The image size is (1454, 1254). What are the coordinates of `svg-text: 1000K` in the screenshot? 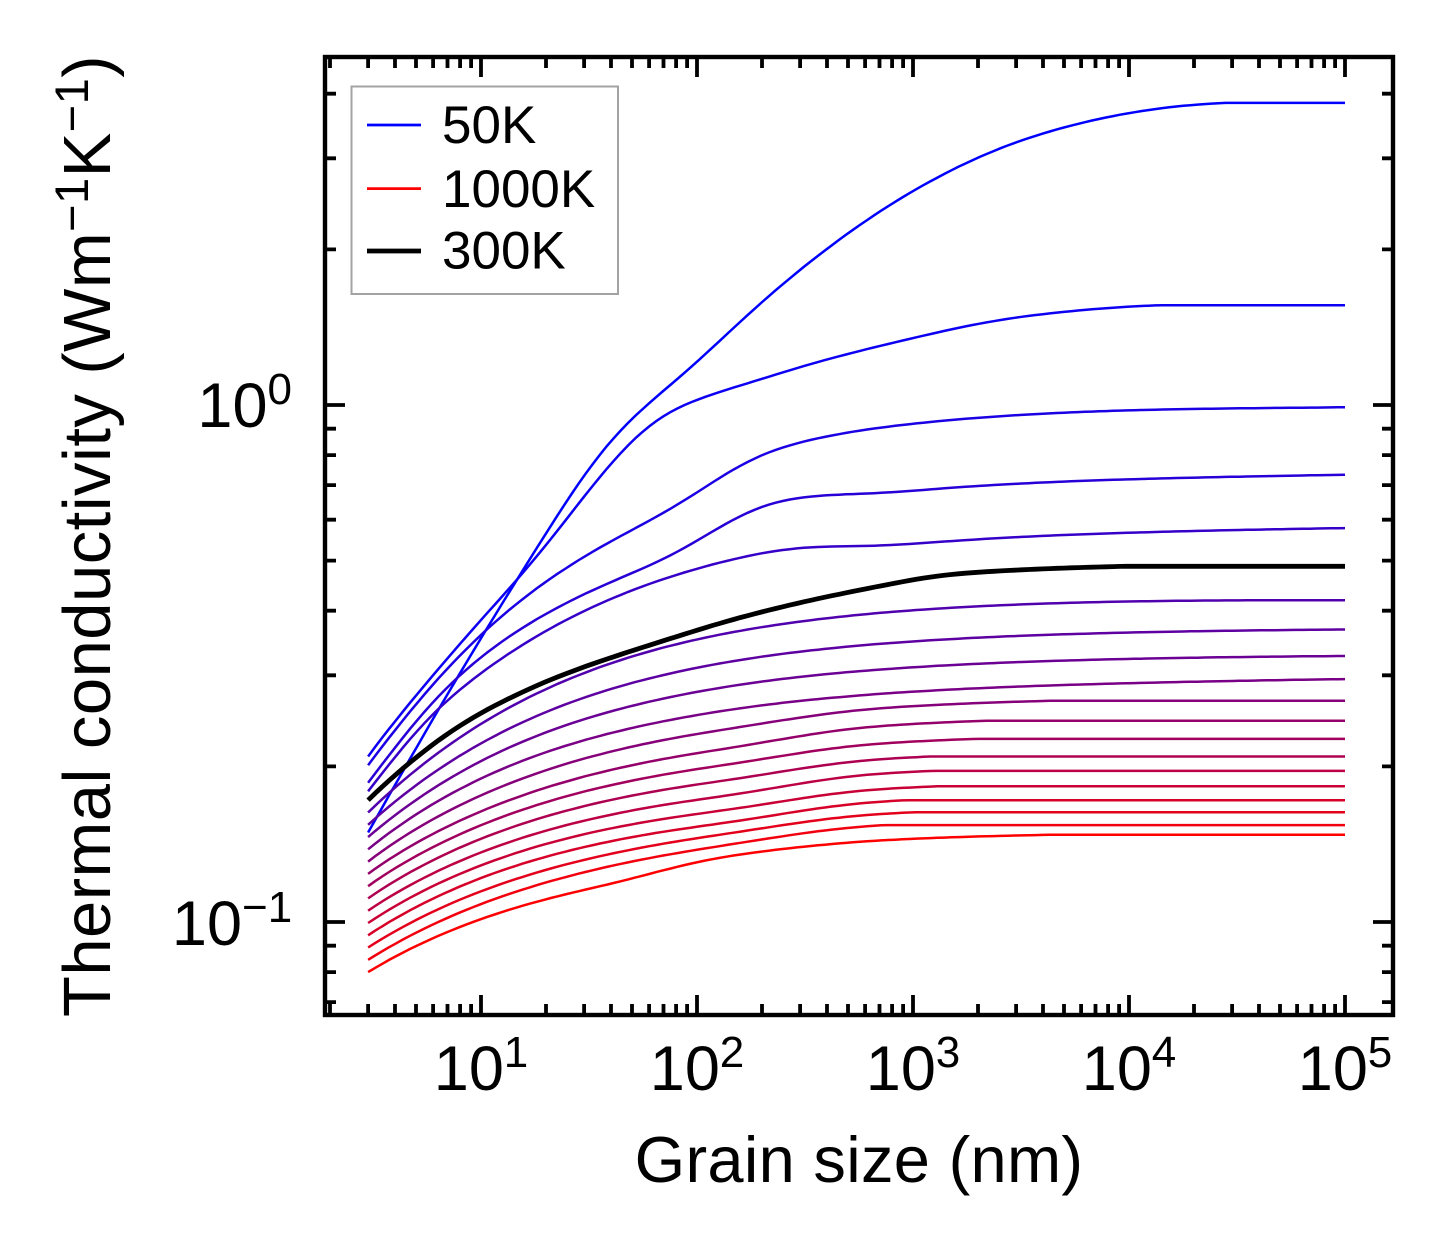 It's located at (518, 189).